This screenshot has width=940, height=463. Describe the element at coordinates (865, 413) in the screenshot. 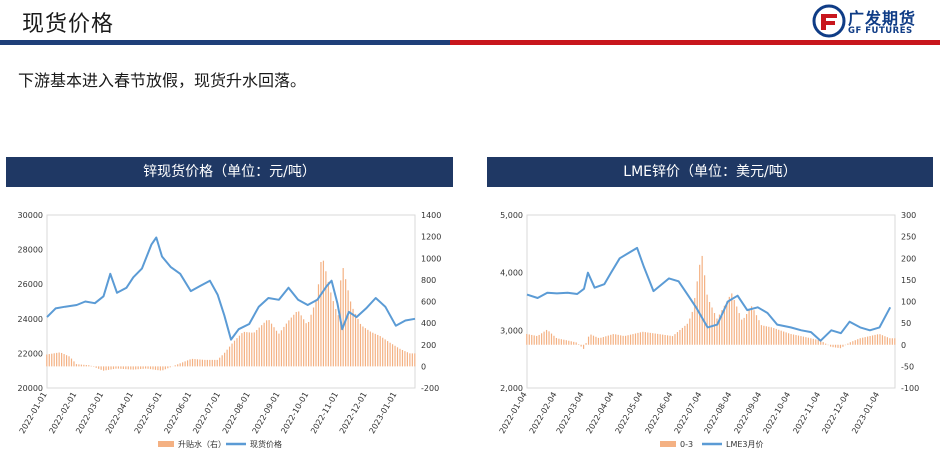

I see `x-tick-label: 2023-01-04` at that location.